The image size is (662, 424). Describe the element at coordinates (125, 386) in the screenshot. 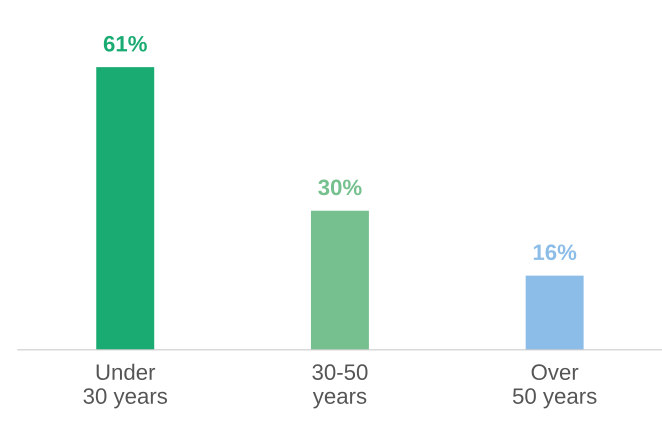

I see `x-tick-label: Under 30 years` at that location.